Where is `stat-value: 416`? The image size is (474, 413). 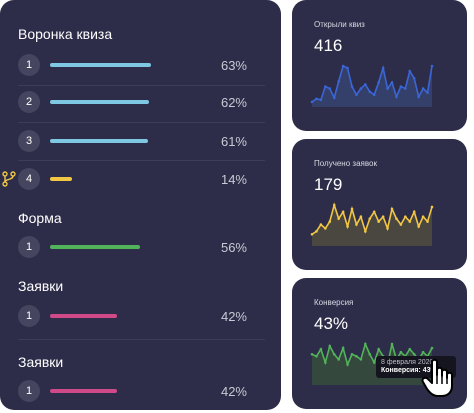
stat-value: 416 is located at coordinates (328, 45).